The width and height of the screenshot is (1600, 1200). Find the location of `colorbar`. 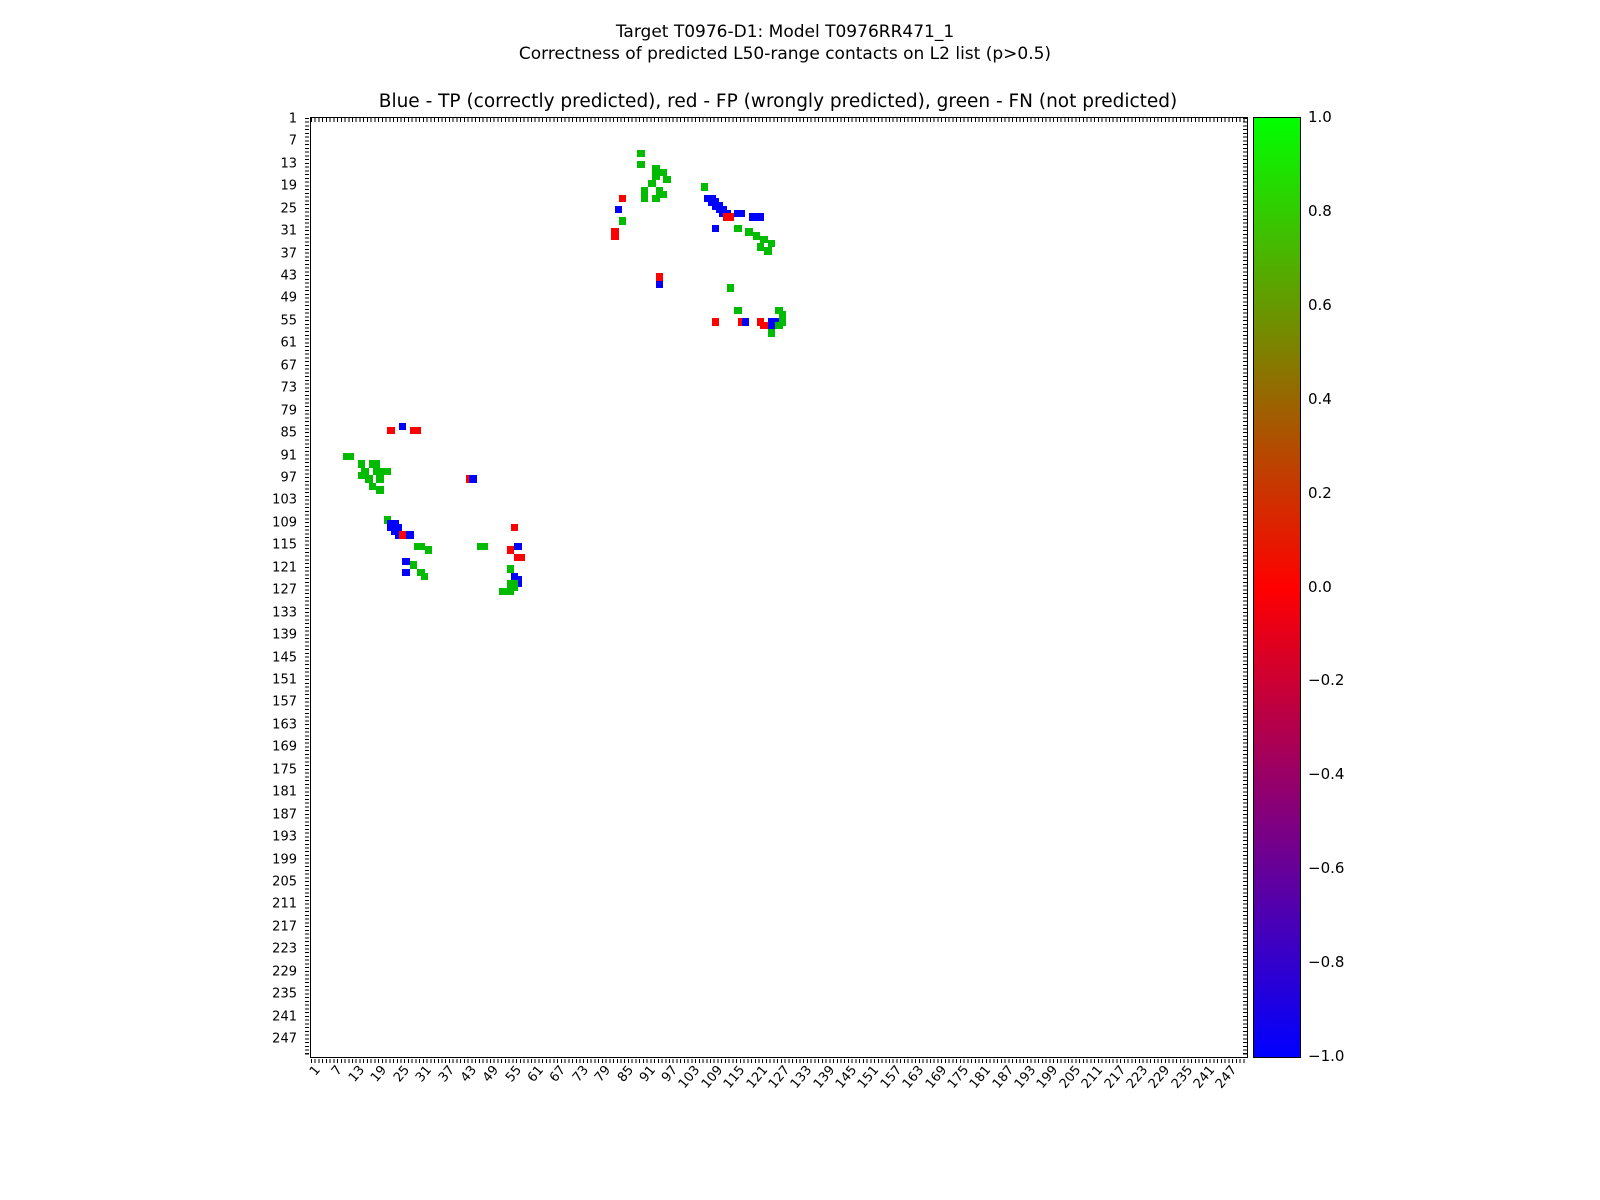

colorbar is located at coordinates (1277, 587).